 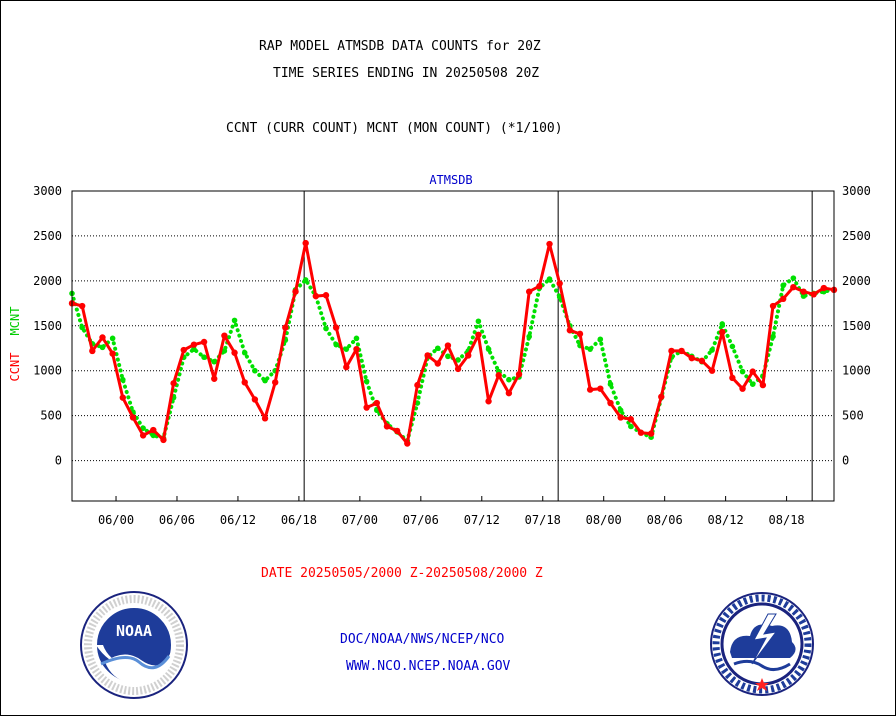 What do you see at coordinates (400, 46) in the screenshot?
I see `title-line-1: RAP MODEL ATMSDB DATA COUNTS for 20Z` at bounding box center [400, 46].